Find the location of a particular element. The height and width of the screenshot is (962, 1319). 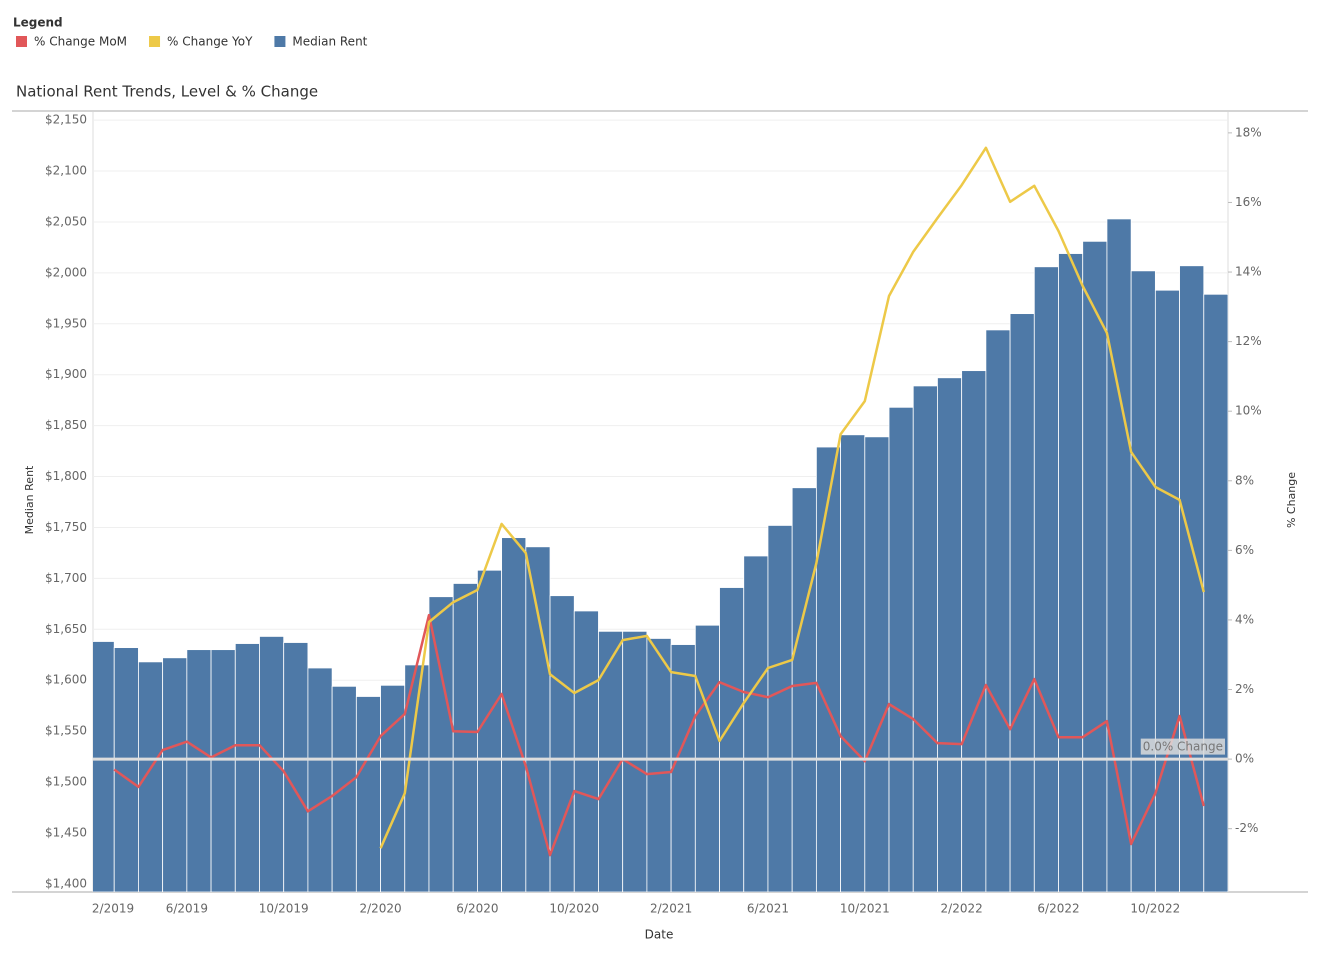

y2-tick-label: 14% is located at coordinates (1248, 272).